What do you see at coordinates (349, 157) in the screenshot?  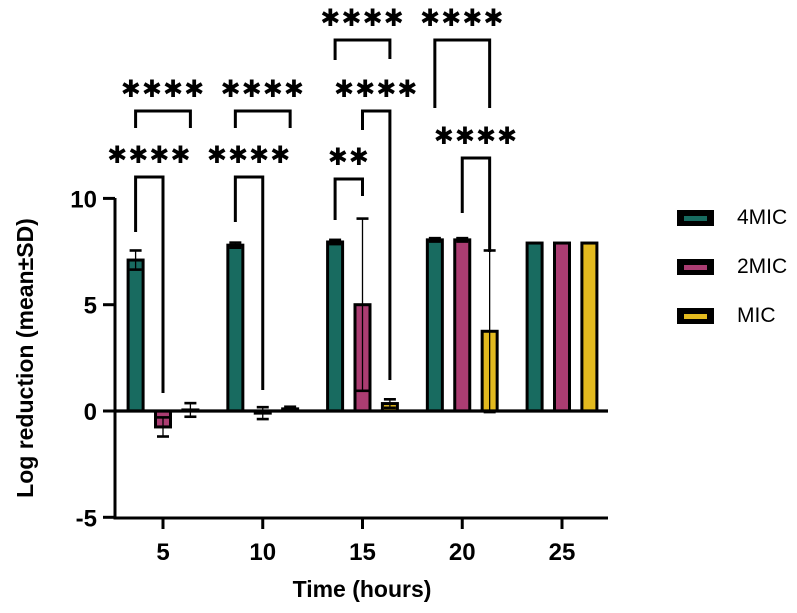 I see `significance-stars: ✱✱` at bounding box center [349, 157].